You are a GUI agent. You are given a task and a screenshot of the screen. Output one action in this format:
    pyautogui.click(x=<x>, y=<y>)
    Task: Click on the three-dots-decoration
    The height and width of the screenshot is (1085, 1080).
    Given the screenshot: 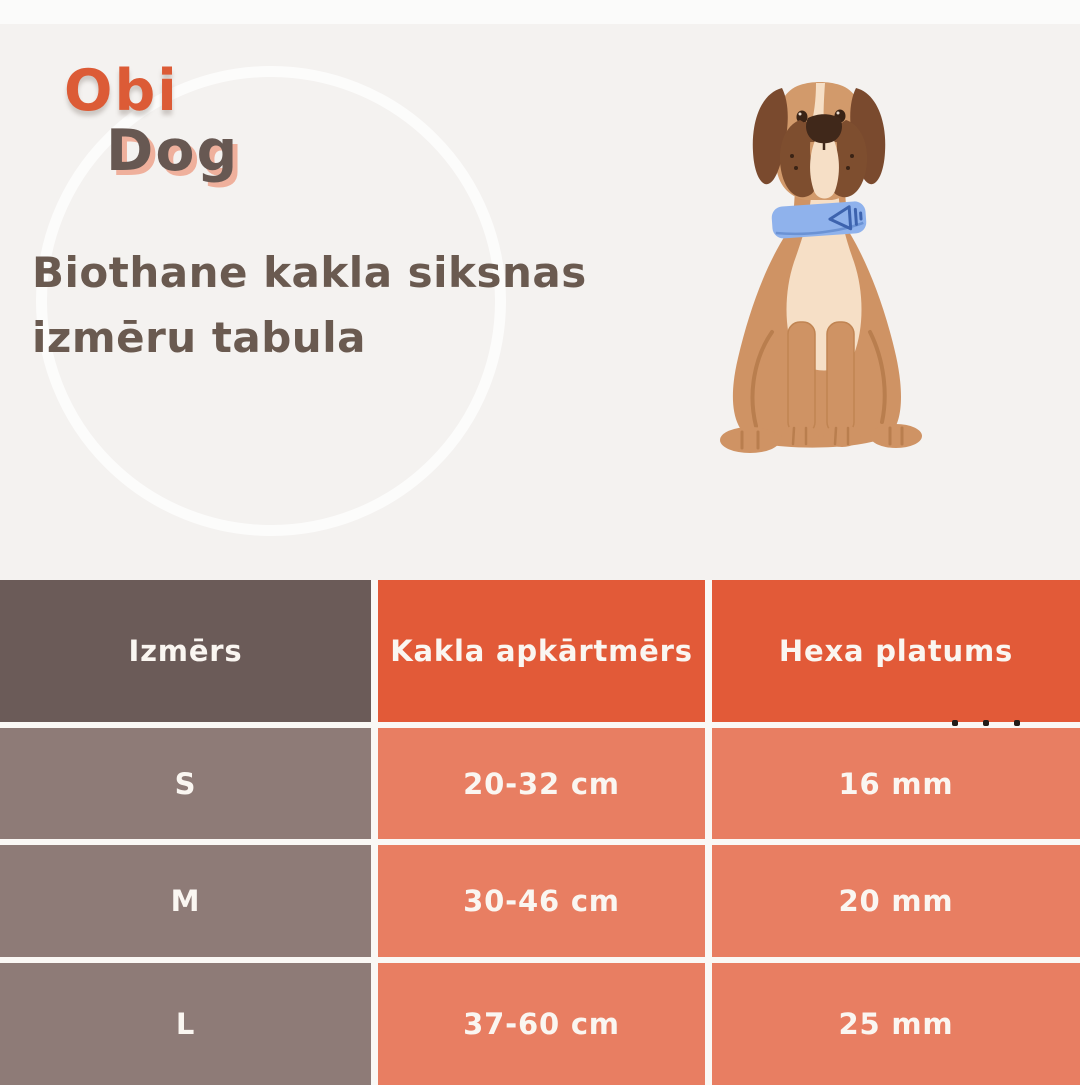 What is the action you would take?
    pyautogui.click(x=986, y=723)
    